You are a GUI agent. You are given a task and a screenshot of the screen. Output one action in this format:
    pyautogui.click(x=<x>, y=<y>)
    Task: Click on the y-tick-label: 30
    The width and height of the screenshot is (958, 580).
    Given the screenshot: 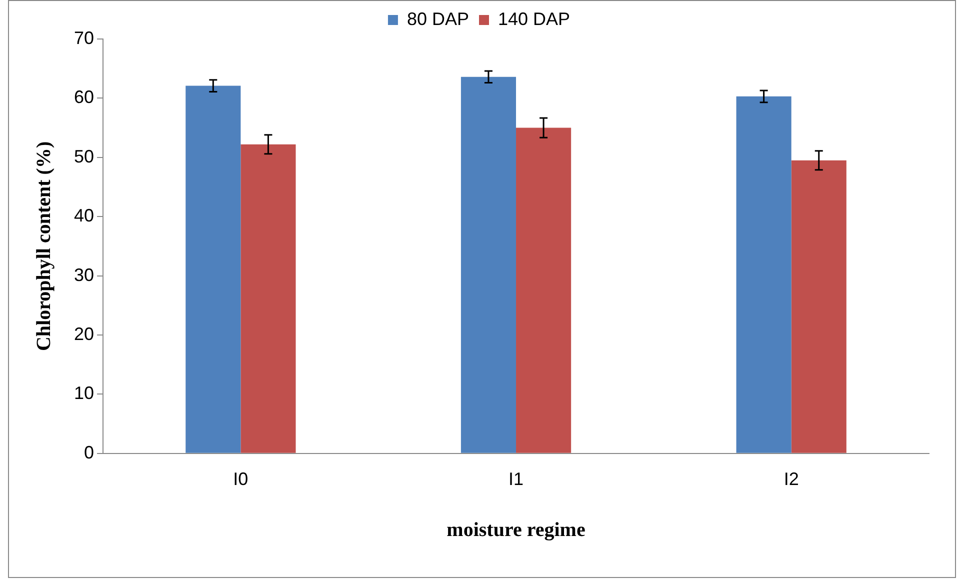 What is the action you would take?
    pyautogui.click(x=84, y=274)
    